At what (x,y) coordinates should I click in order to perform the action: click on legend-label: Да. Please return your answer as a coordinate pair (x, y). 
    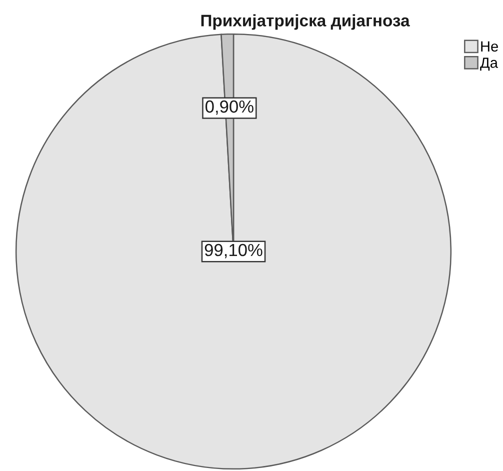
    Looking at the image, I should click on (489, 64).